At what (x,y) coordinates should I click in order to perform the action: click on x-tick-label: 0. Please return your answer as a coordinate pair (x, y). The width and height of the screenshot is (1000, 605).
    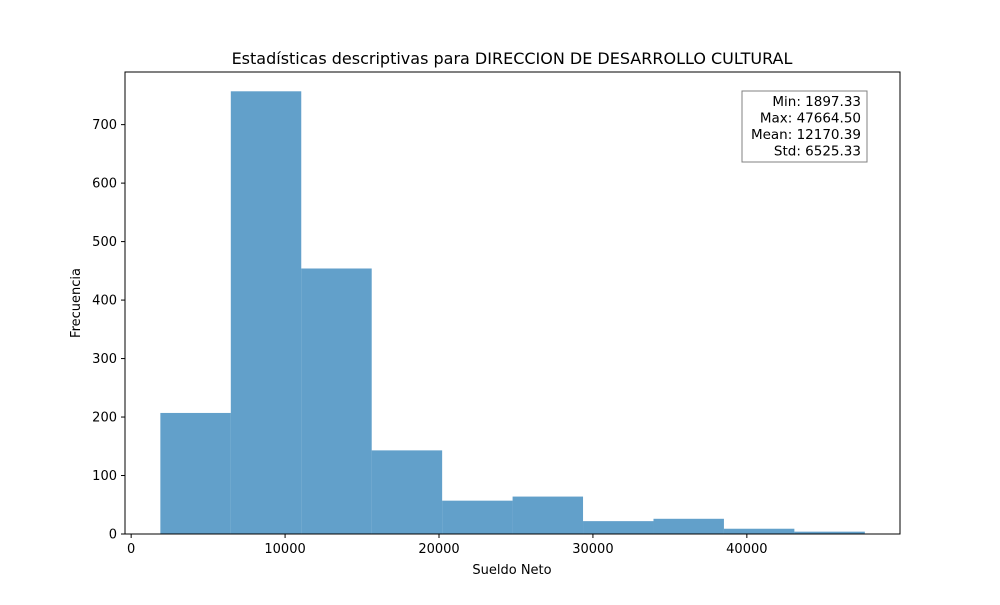
    Looking at the image, I should click on (131, 549).